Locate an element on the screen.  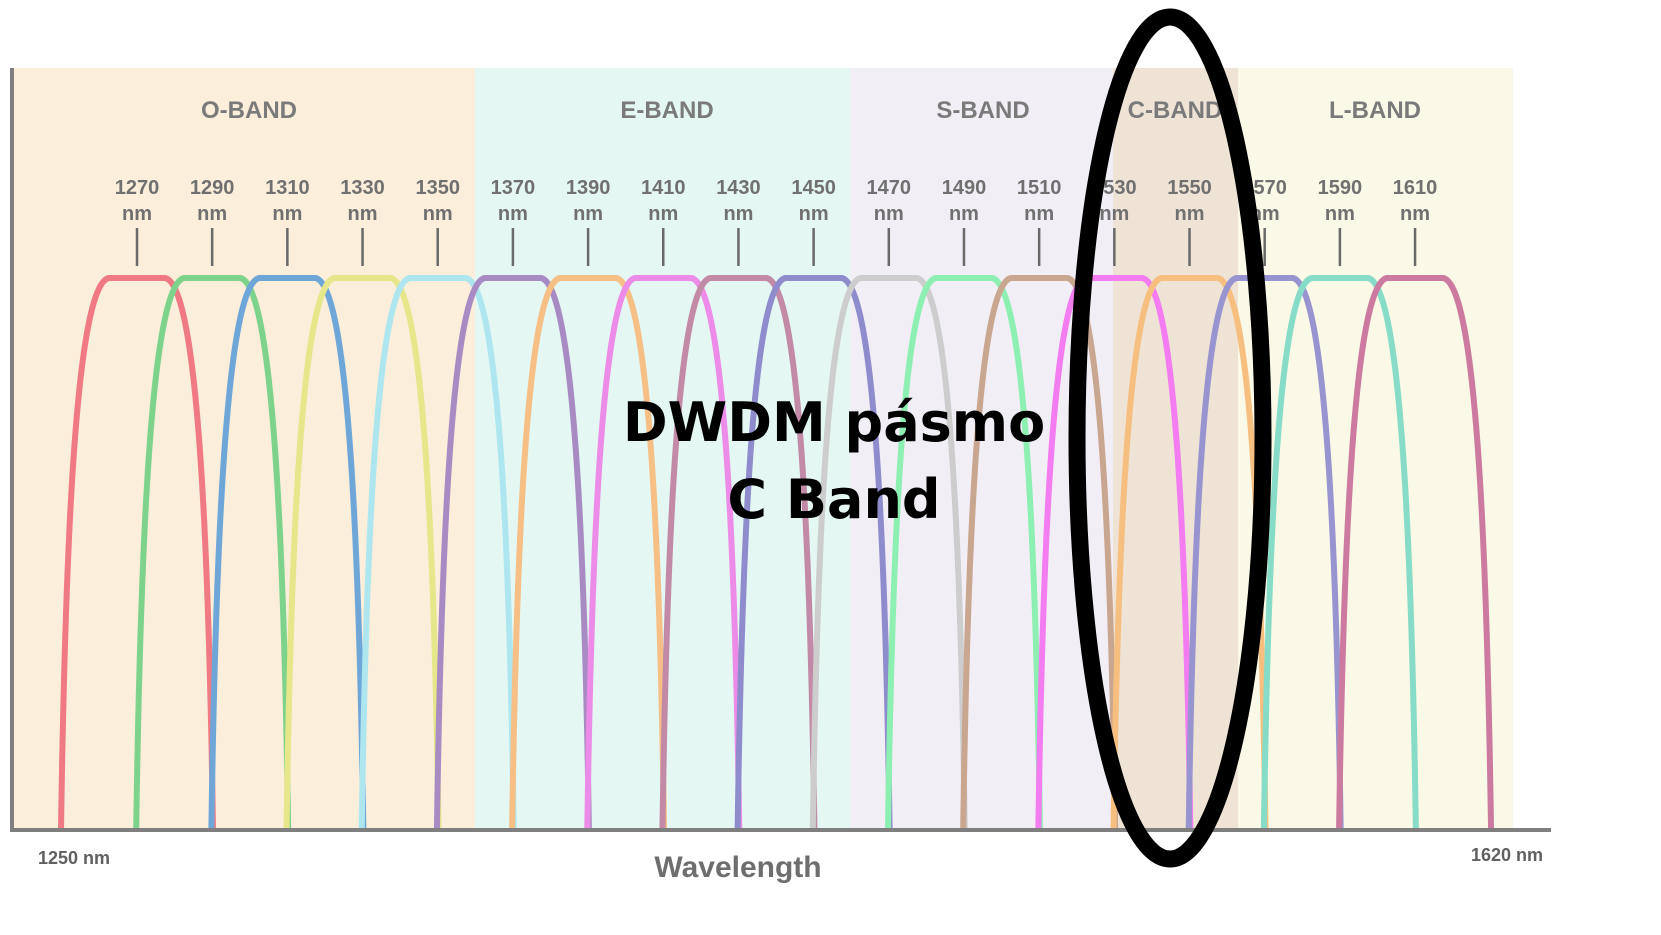
band-label-e-band: E-BAND is located at coordinates (666, 110).